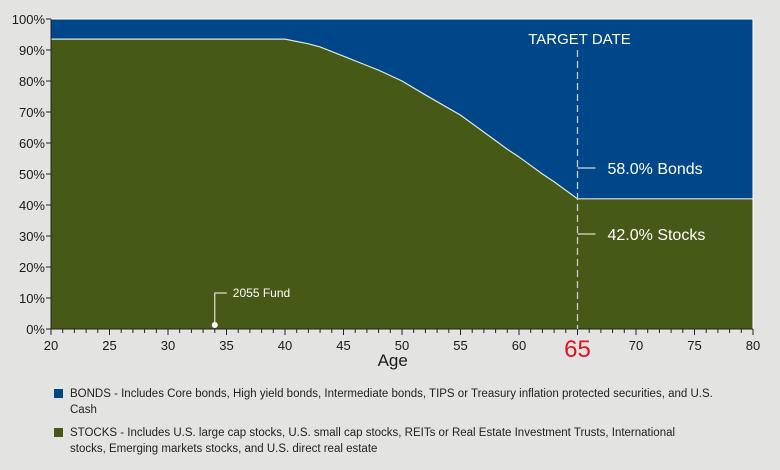  Describe the element at coordinates (32, 205) in the screenshot. I see `y-tick-label: 40%` at that location.